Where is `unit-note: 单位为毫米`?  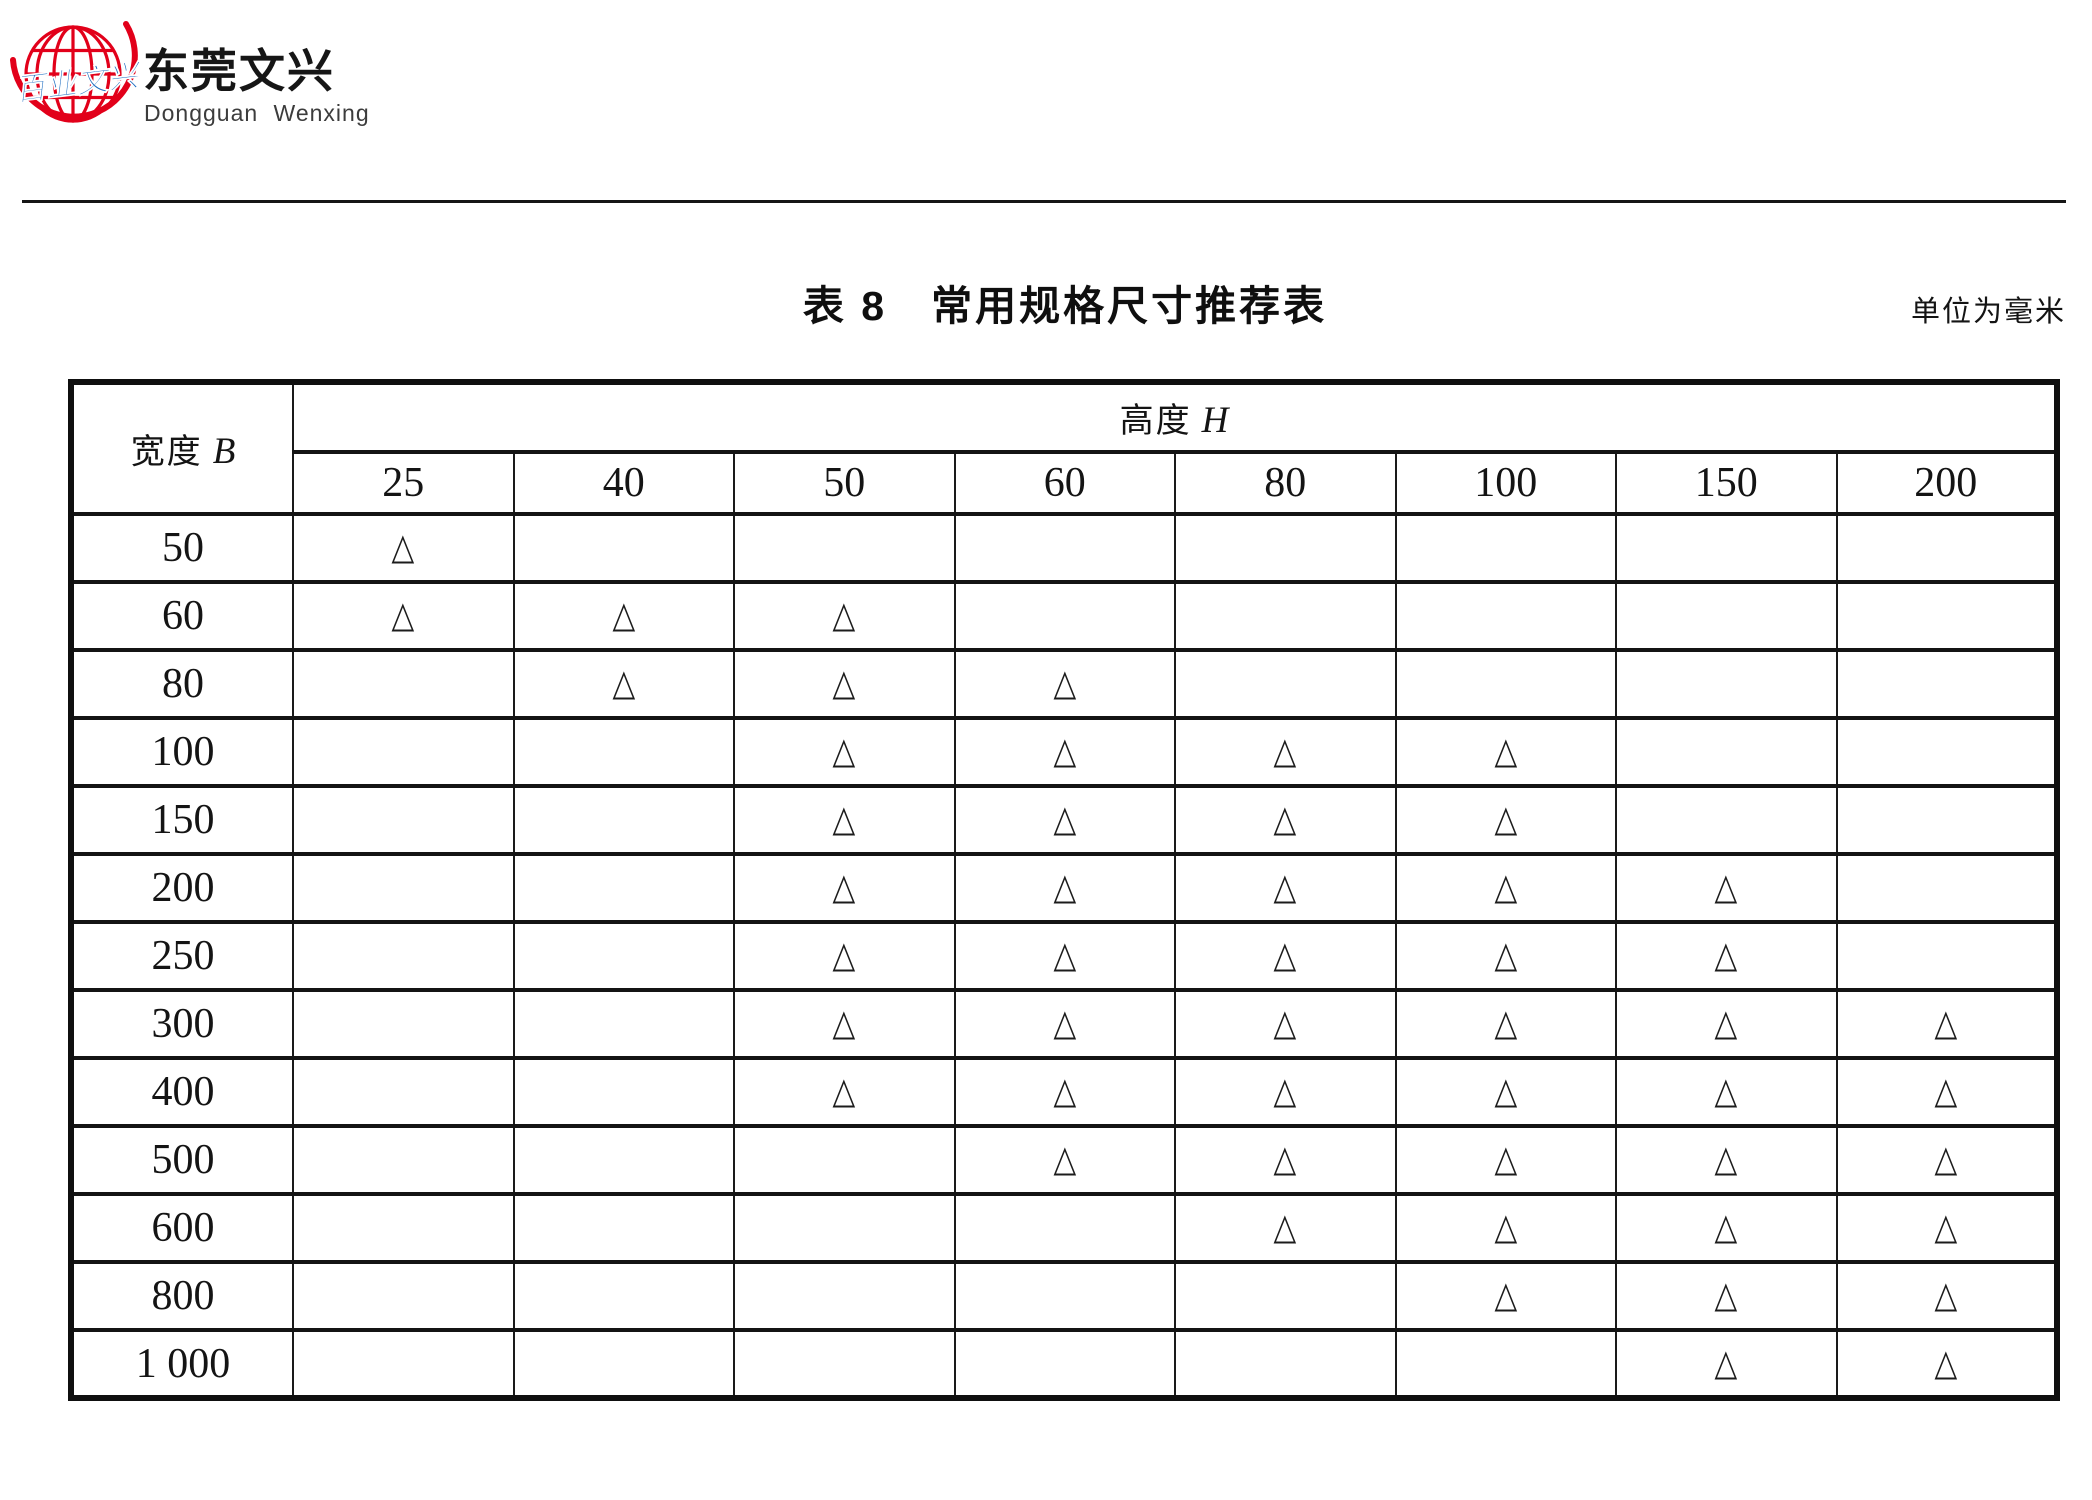 unit-note: 单位为毫米 is located at coordinates (1988, 312).